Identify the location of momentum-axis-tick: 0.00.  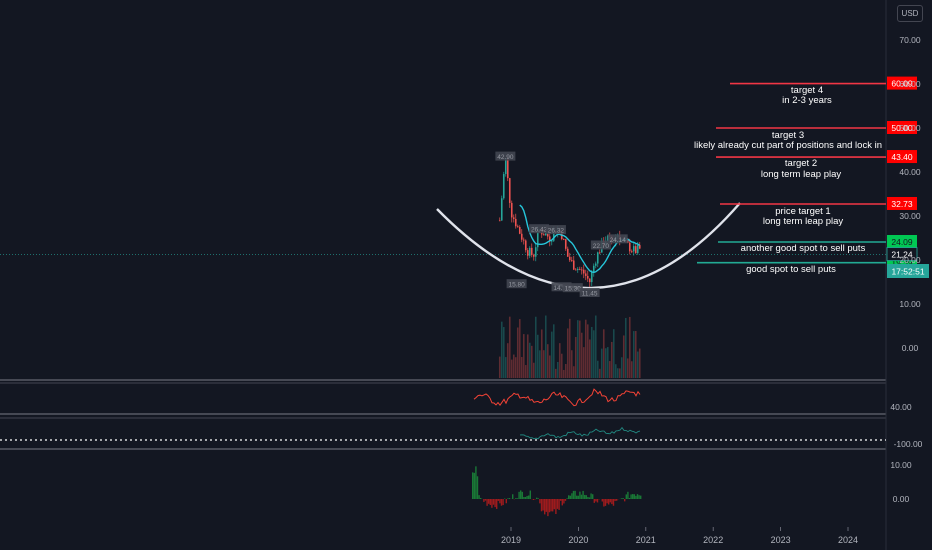
(901, 499).